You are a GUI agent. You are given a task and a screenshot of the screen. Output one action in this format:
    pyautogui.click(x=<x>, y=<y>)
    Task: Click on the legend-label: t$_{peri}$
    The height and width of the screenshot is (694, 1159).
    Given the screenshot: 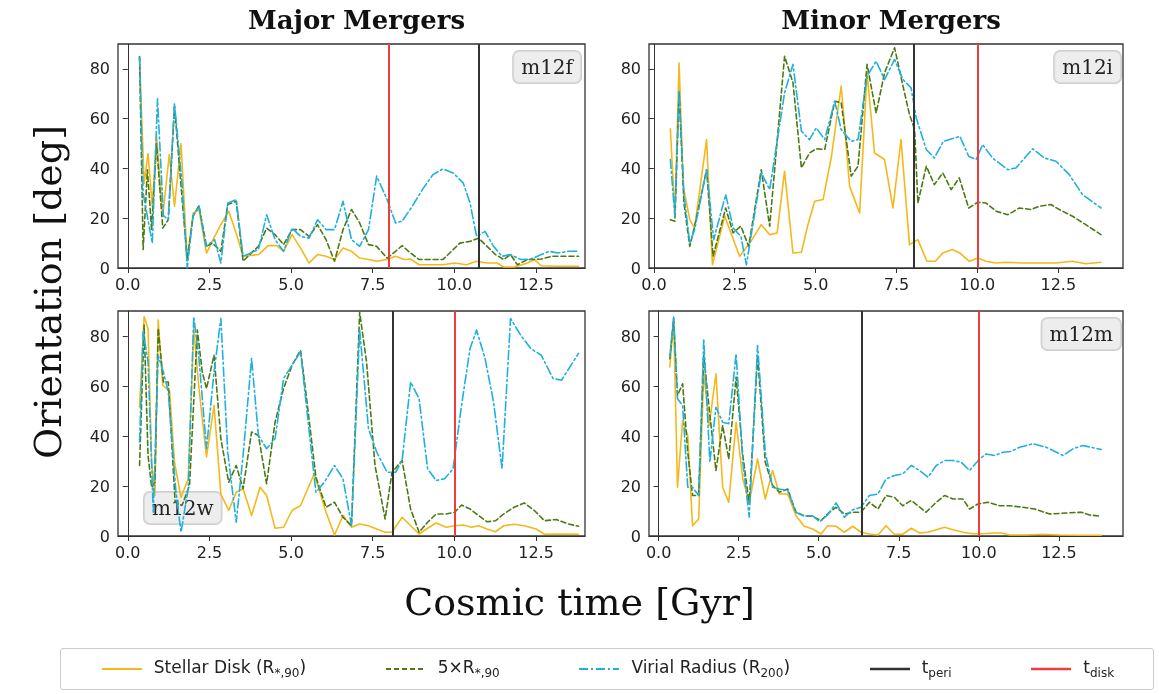 What is the action you would take?
    pyautogui.click(x=936, y=669)
    